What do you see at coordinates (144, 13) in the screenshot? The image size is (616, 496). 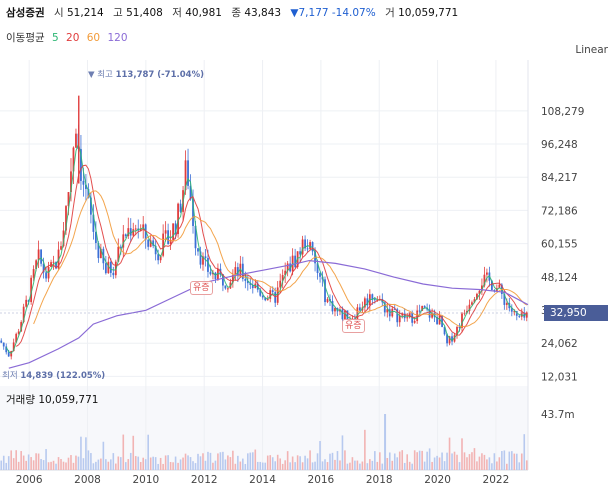 I see `high-value: 51,408` at bounding box center [144, 13].